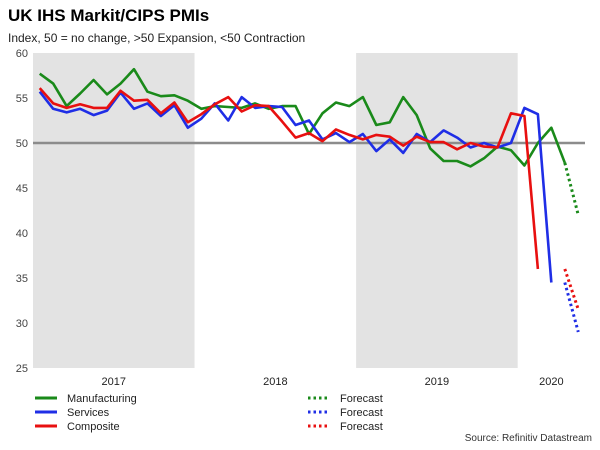  I want to click on source-note: Source: Refinitiv Datastream, so click(528, 438).